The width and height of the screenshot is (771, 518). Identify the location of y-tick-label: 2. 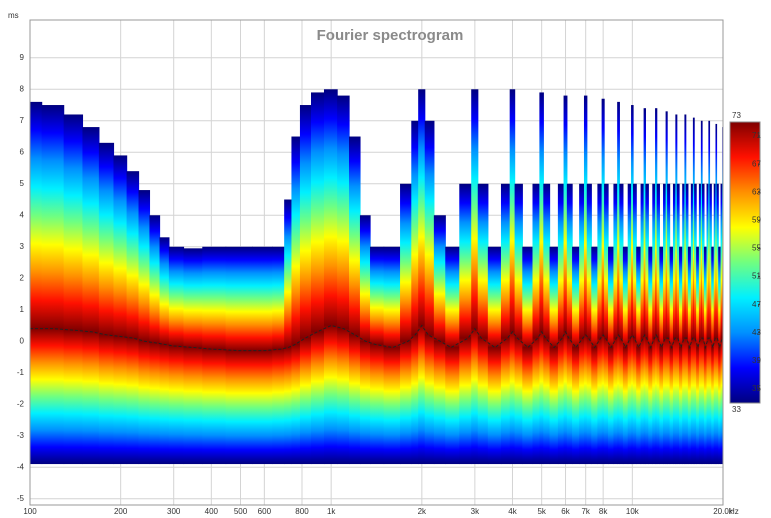
(22, 277).